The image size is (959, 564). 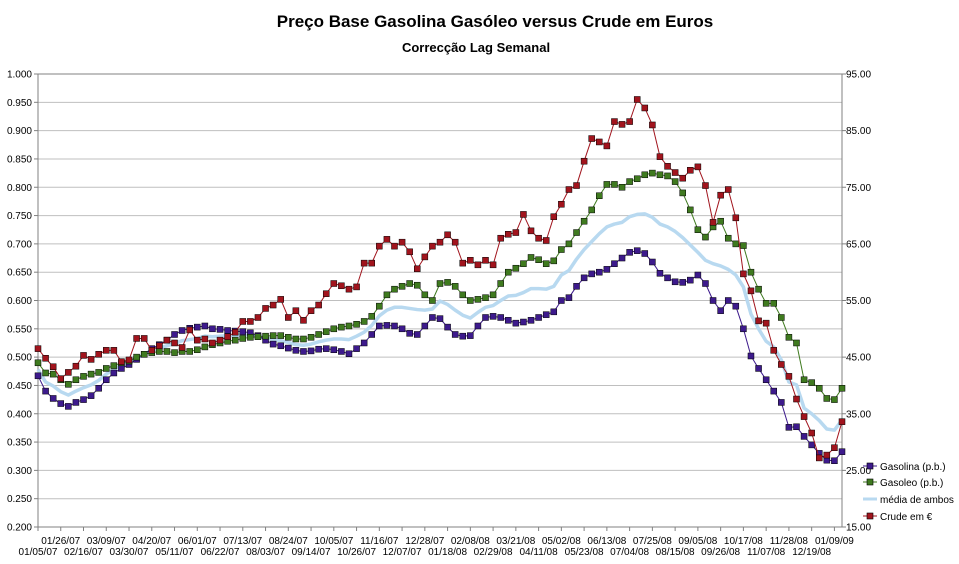 What do you see at coordinates (904, 467) in the screenshot?
I see `legend-item-gasolina: Gasolina (p.b.)` at bounding box center [904, 467].